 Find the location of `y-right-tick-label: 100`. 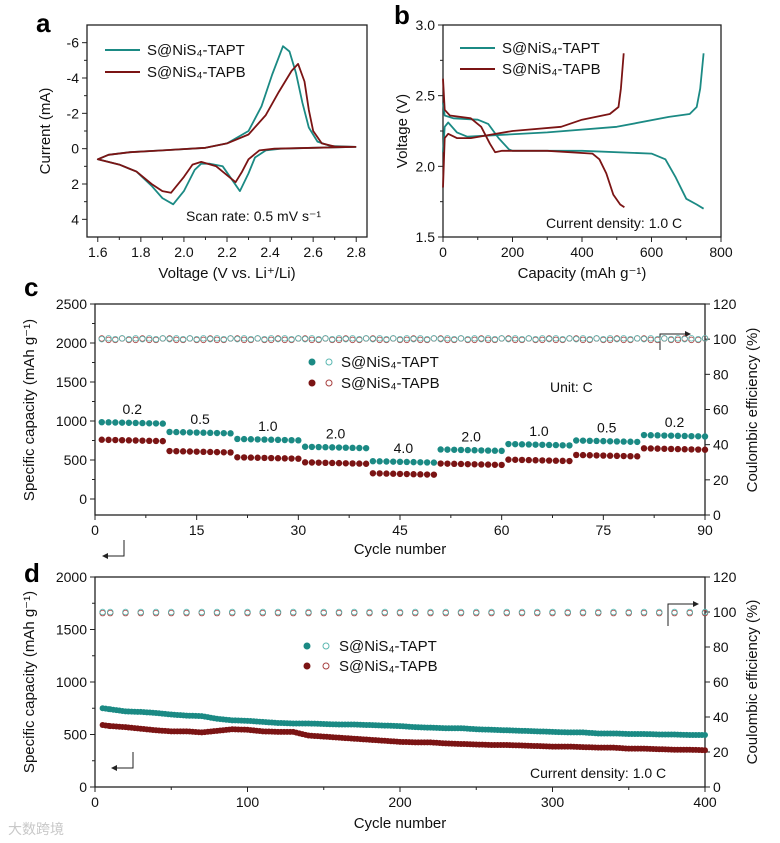

y-right-tick-label: 100 is located at coordinates (725, 339).